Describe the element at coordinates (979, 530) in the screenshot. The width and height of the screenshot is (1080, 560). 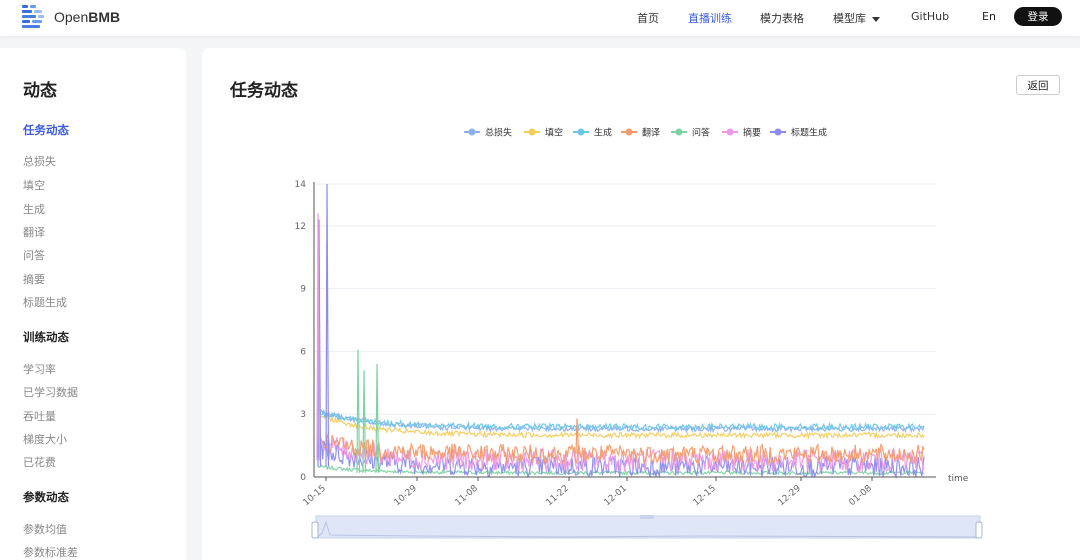
I see `zoom-handle-right` at that location.